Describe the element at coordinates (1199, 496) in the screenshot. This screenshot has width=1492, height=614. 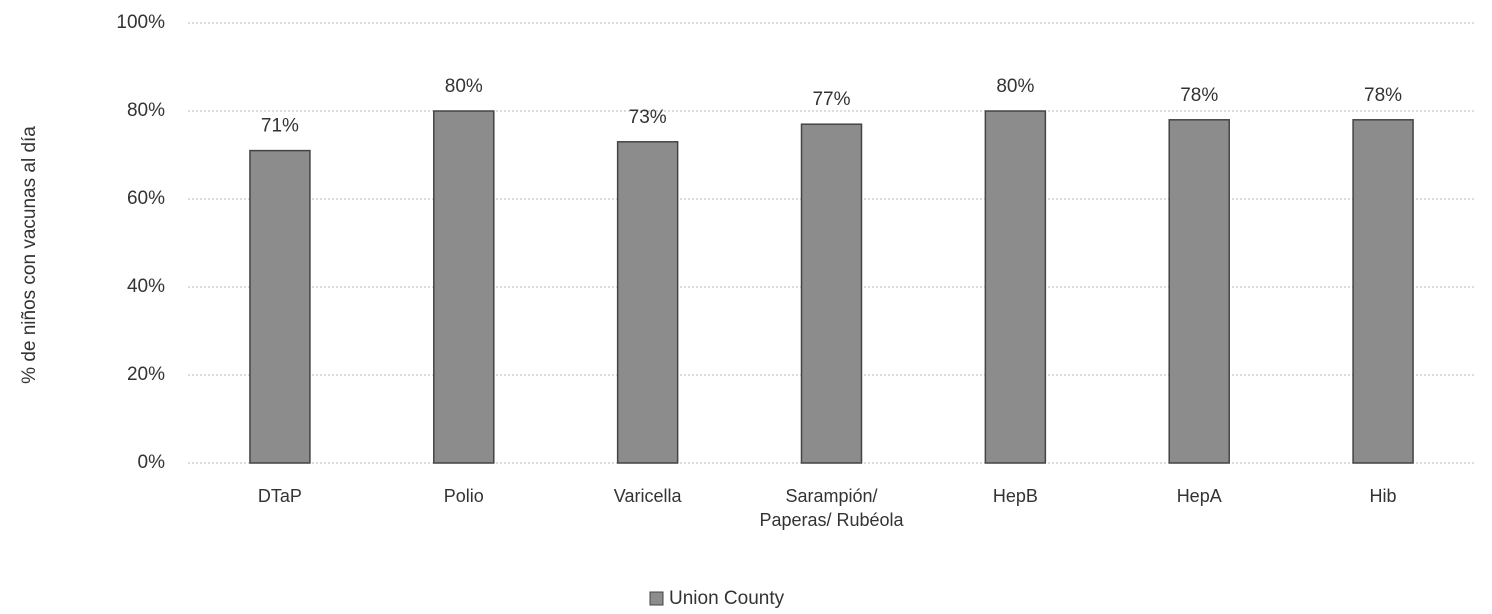
I see `x-tick-label: HepA` at that location.